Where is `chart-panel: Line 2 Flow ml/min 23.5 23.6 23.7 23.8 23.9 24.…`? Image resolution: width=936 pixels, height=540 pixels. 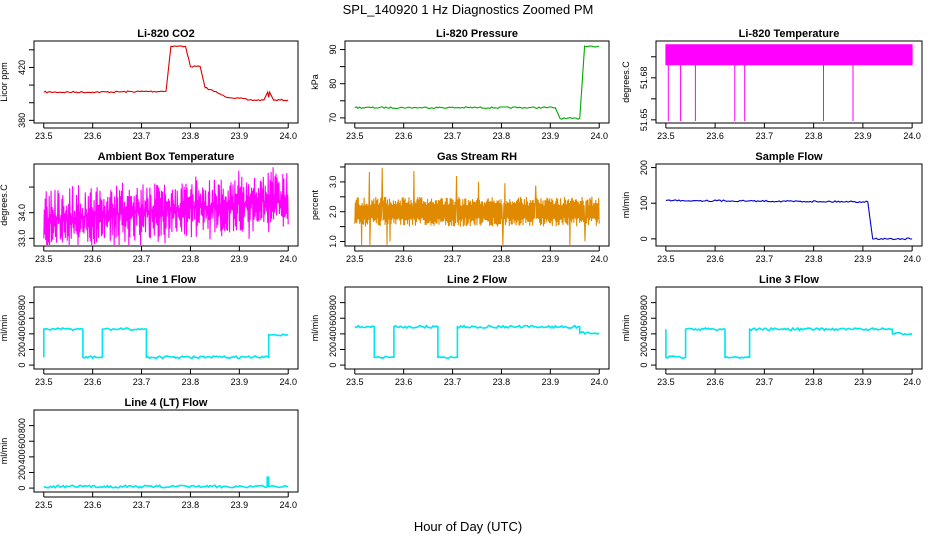
chart-panel: Line 2 Flow ml/min 23.5 23.6 23.7 23.8 23.9 24.… is located at coordinates (460, 330).